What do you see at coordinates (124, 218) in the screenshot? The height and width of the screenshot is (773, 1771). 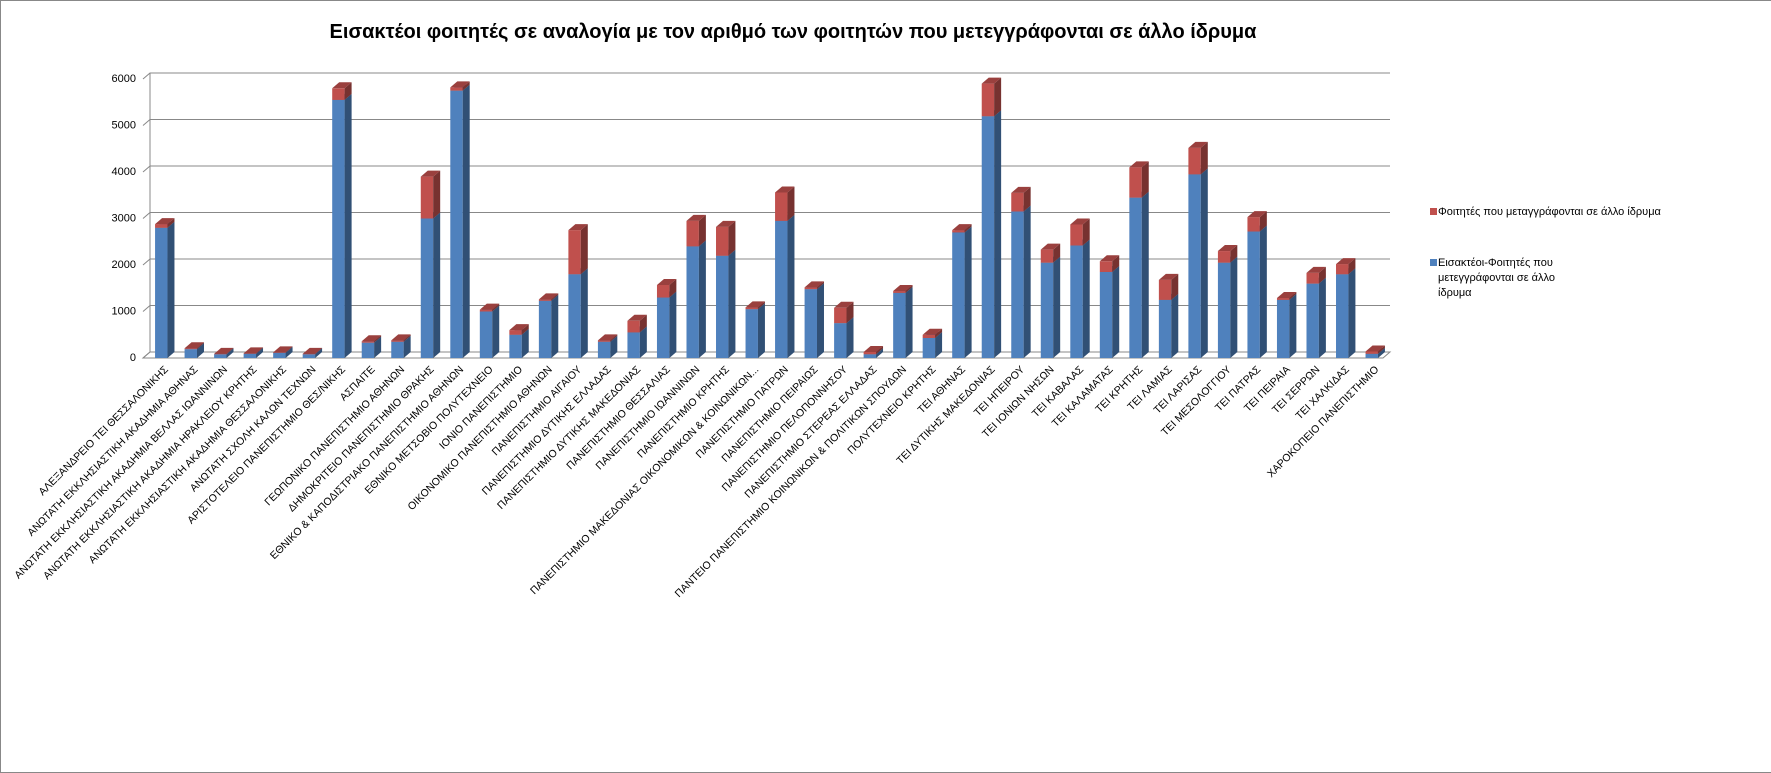 I see `y-tick-label: 3000` at bounding box center [124, 218].